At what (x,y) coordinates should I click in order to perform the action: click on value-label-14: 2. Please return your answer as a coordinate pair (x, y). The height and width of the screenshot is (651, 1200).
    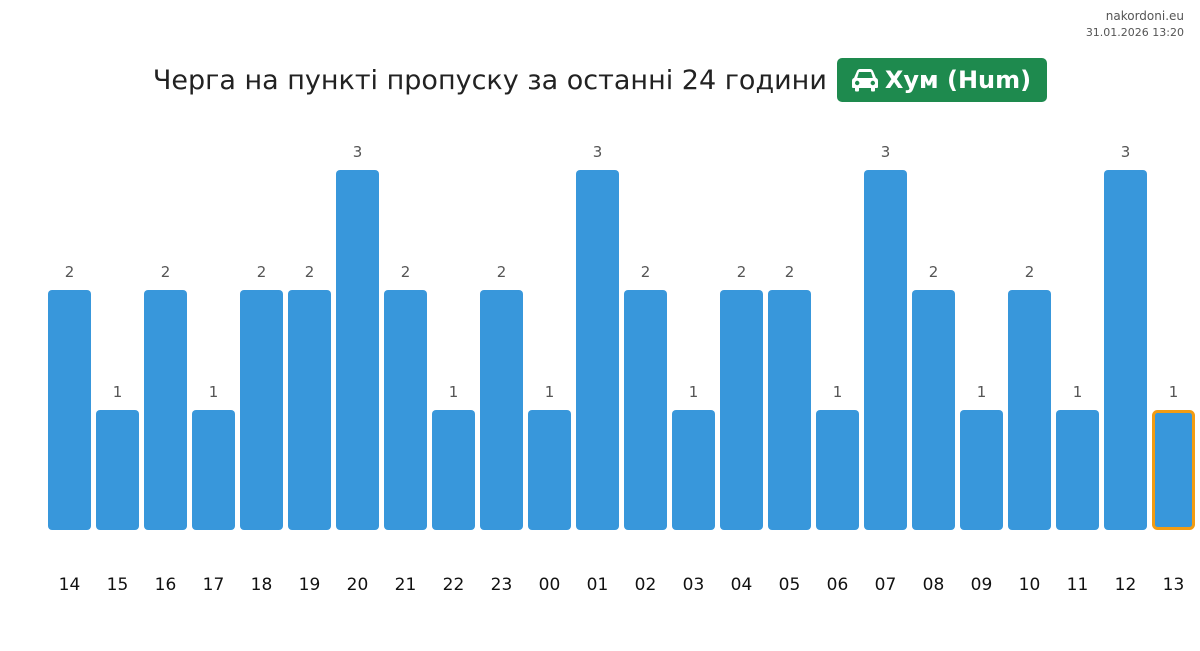
    Looking at the image, I should click on (70, 272).